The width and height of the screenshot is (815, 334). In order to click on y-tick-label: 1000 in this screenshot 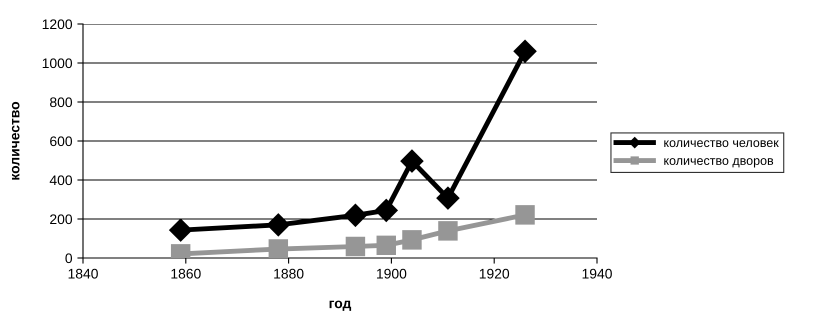, I will do `click(57, 63)`.